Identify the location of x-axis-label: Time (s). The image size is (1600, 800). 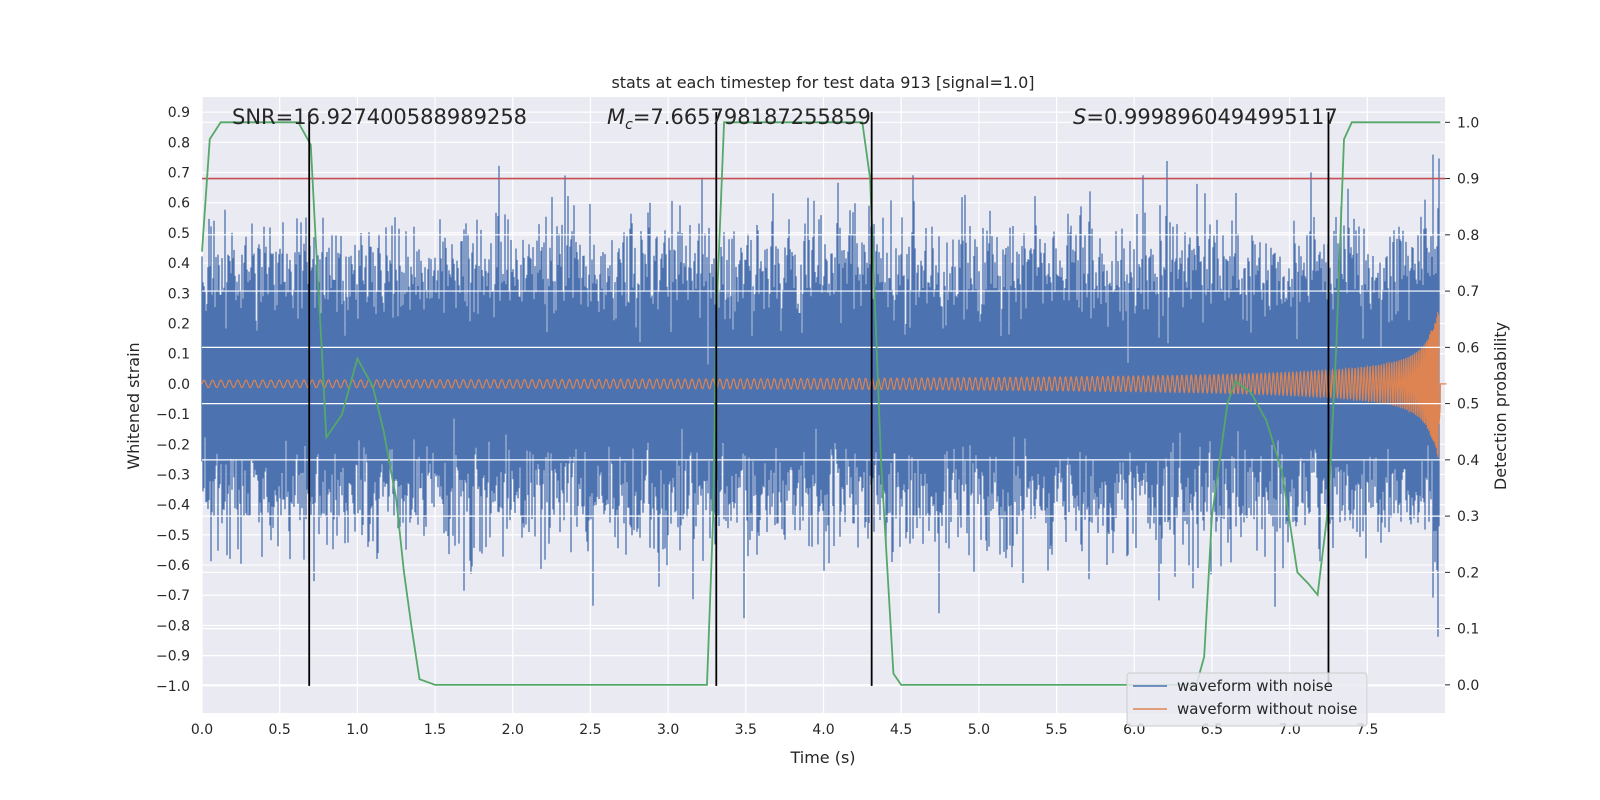
(822, 757).